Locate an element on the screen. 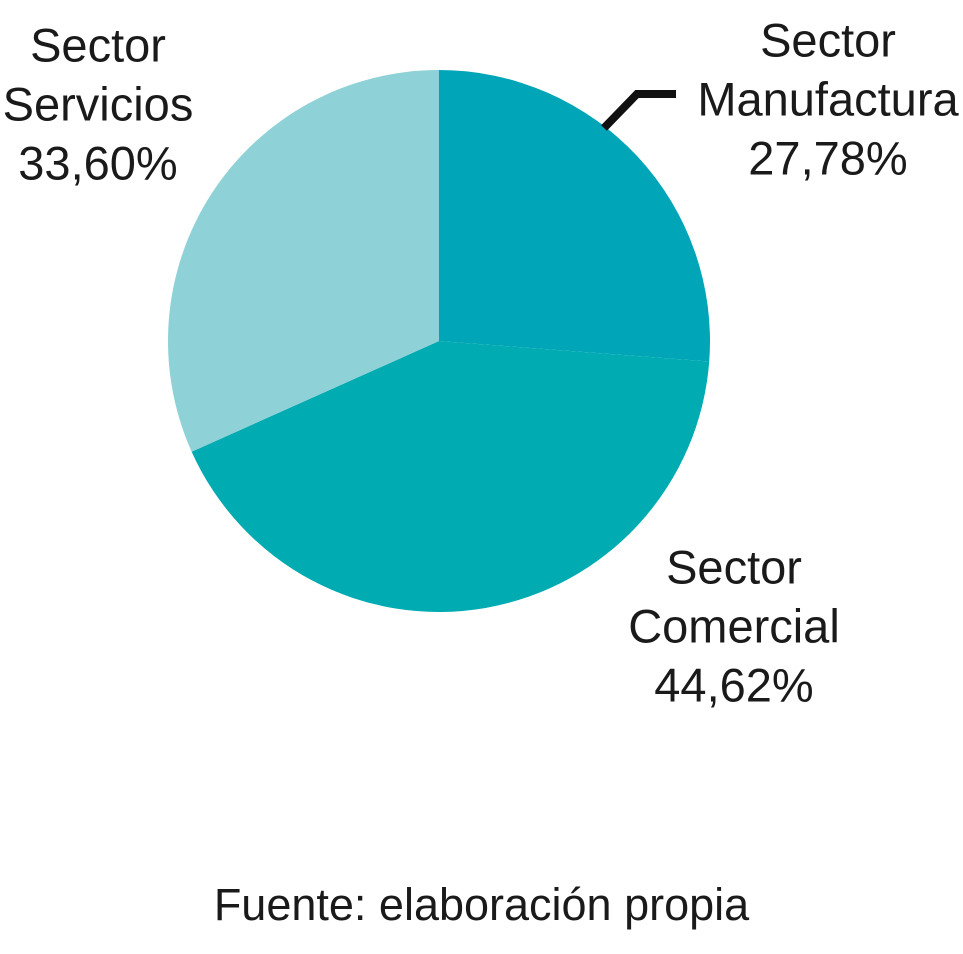 This screenshot has height=954, width=963. source-note: Fuente: elaboración propia is located at coordinates (481, 904).